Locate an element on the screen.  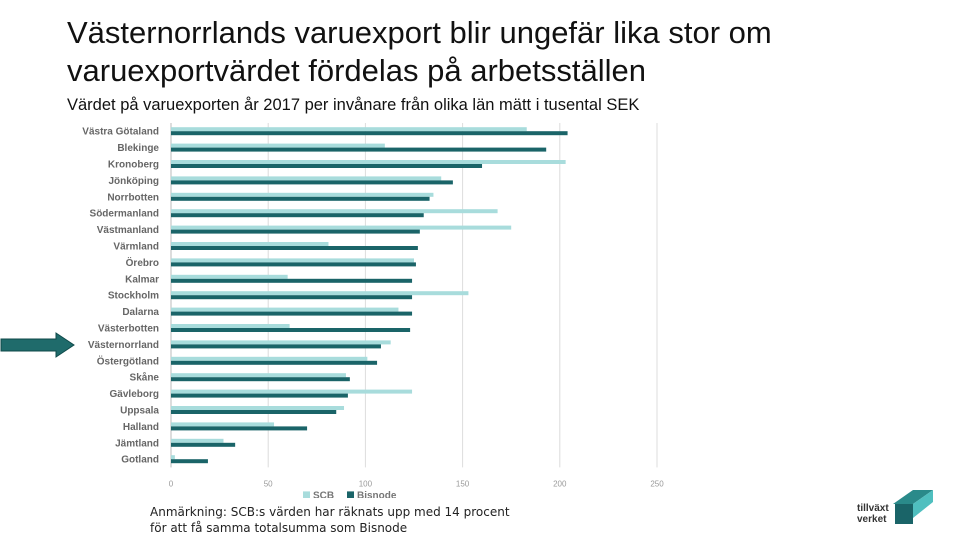
category-label: Gotland is located at coordinates (140, 460).